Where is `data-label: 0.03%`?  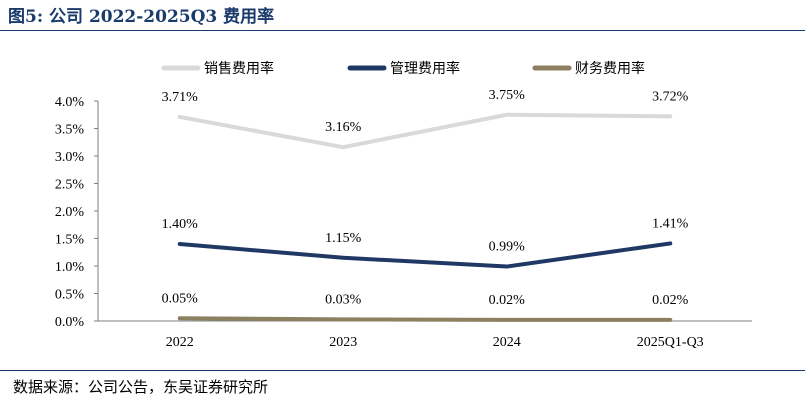 data-label: 0.03% is located at coordinates (343, 299).